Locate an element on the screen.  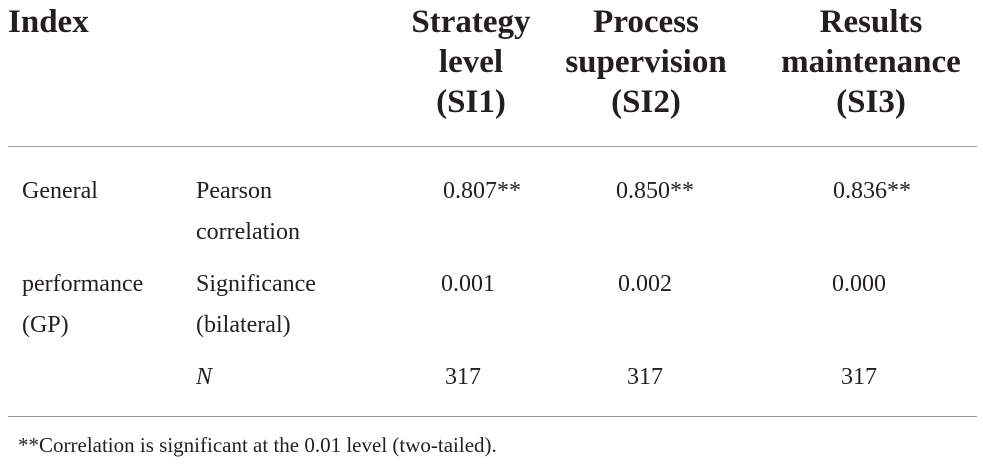
row-label-significance: Significance (bilateral) is located at coordinates (256, 305).